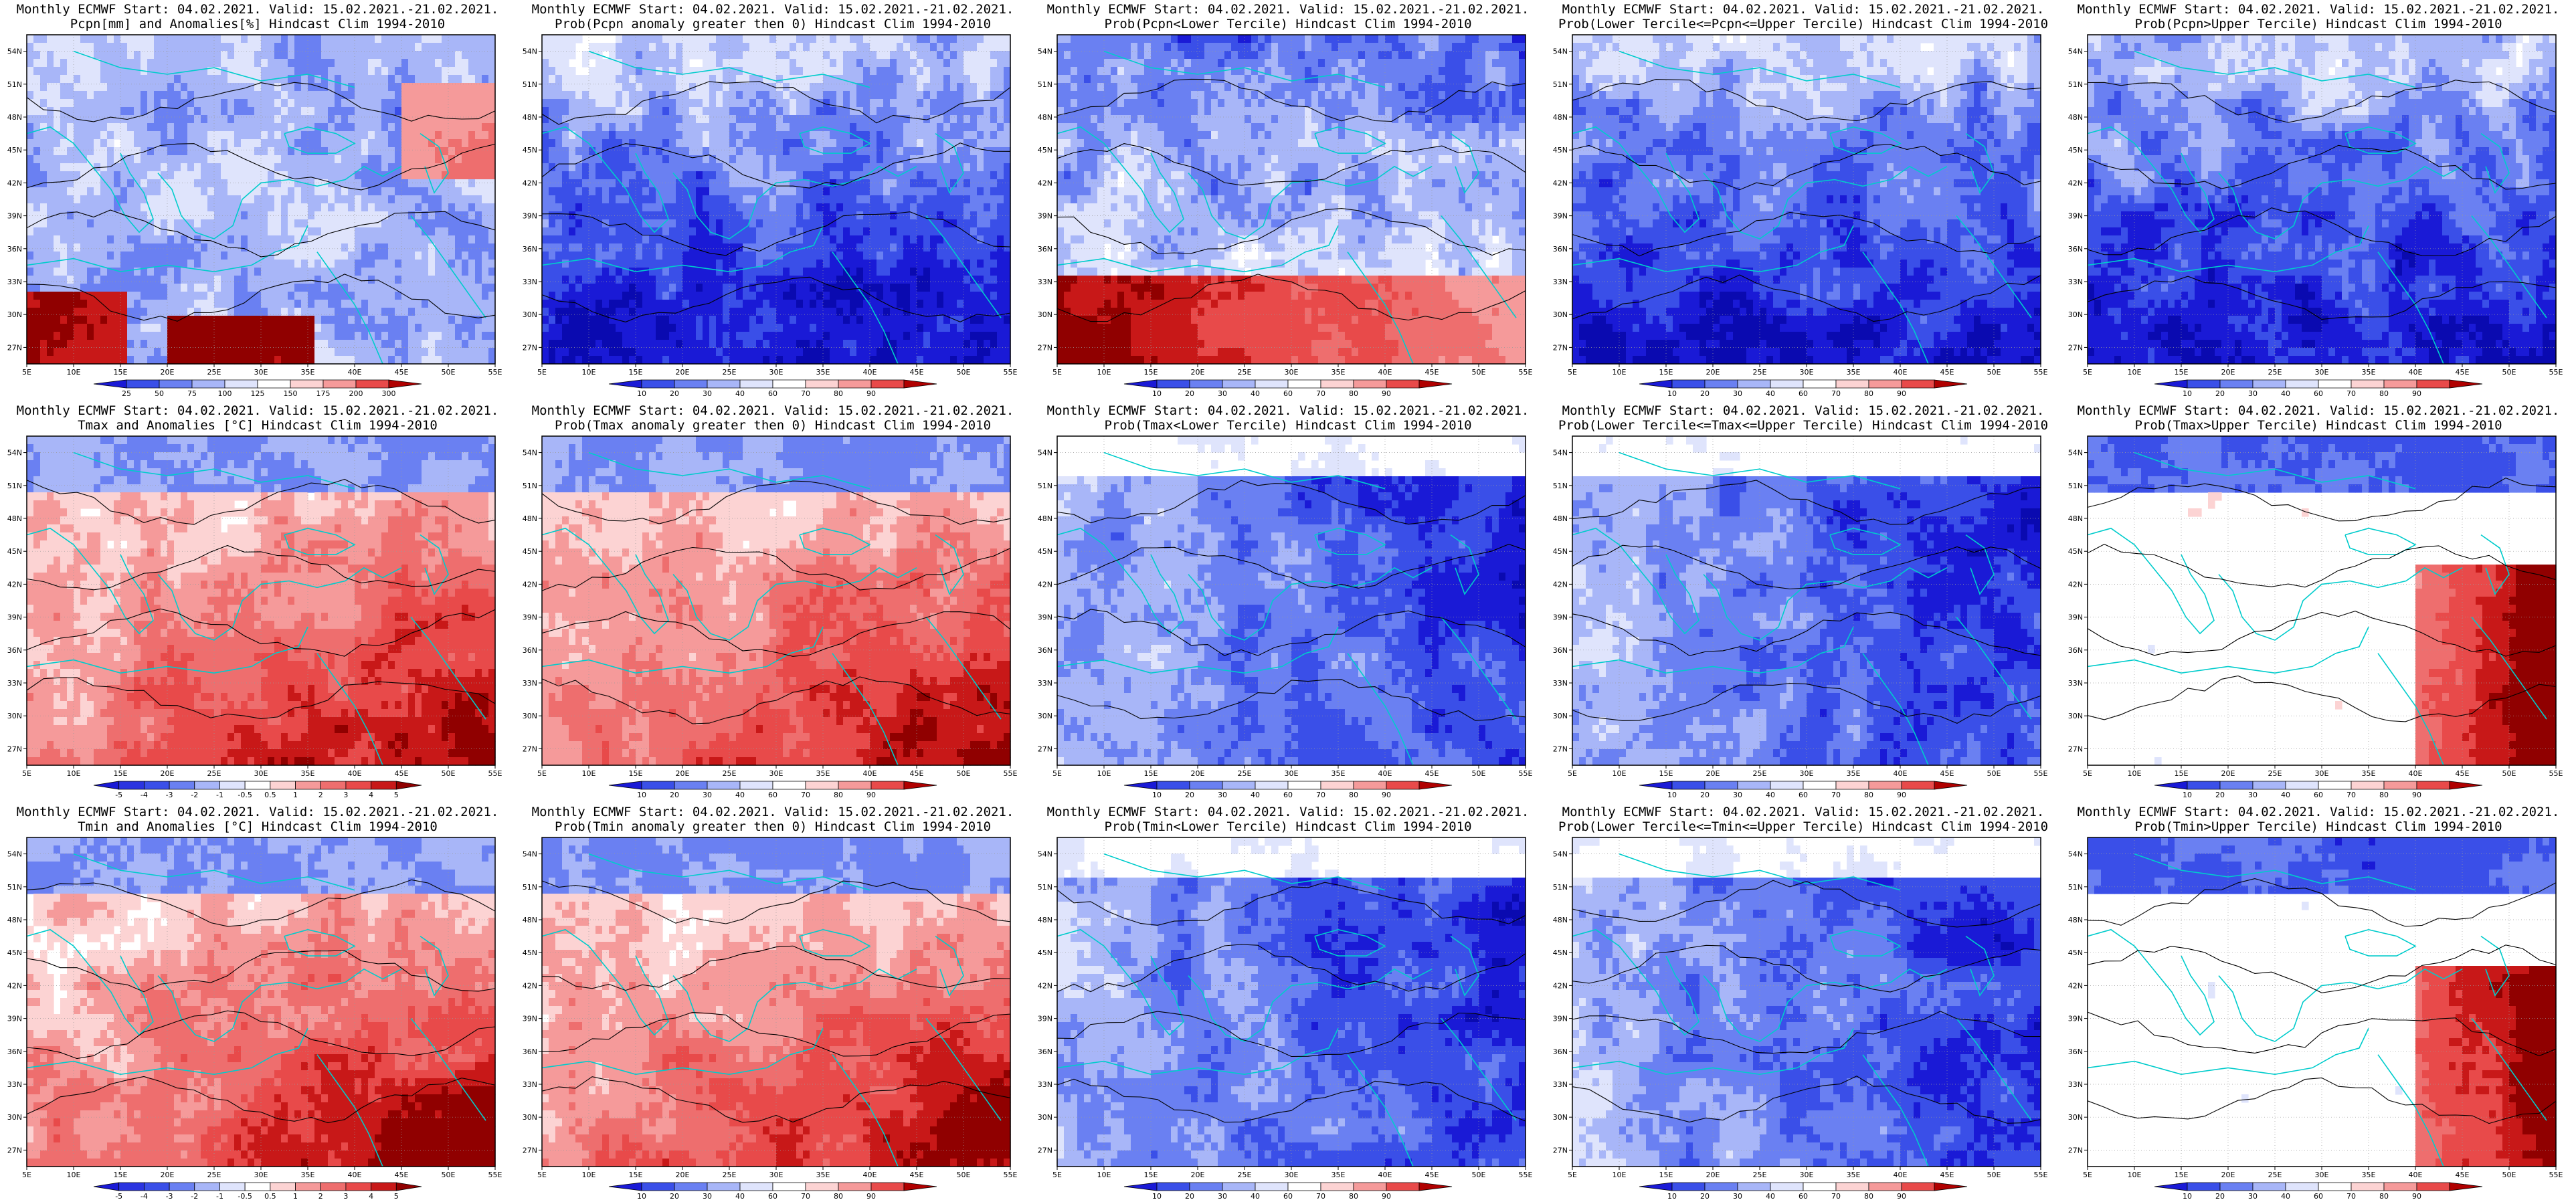  Describe the element at coordinates (2318, 1191) in the screenshot. I see `colorbar: 10 20 30 40 60 70 80 90` at that location.